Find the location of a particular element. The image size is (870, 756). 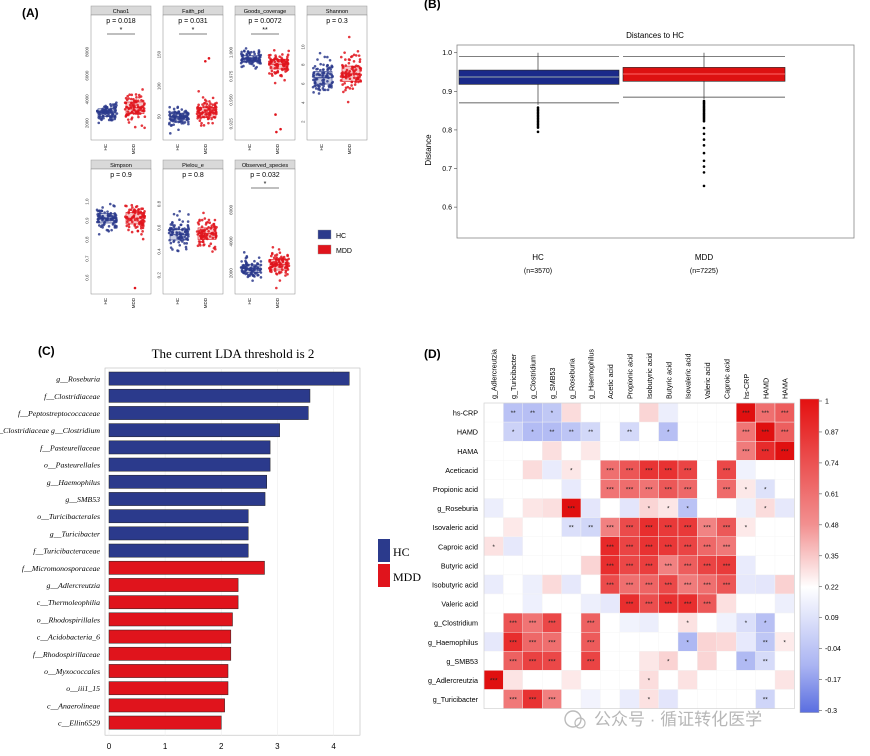

heatmap-row-label: Isovaleric acid is located at coordinates (455, 527).